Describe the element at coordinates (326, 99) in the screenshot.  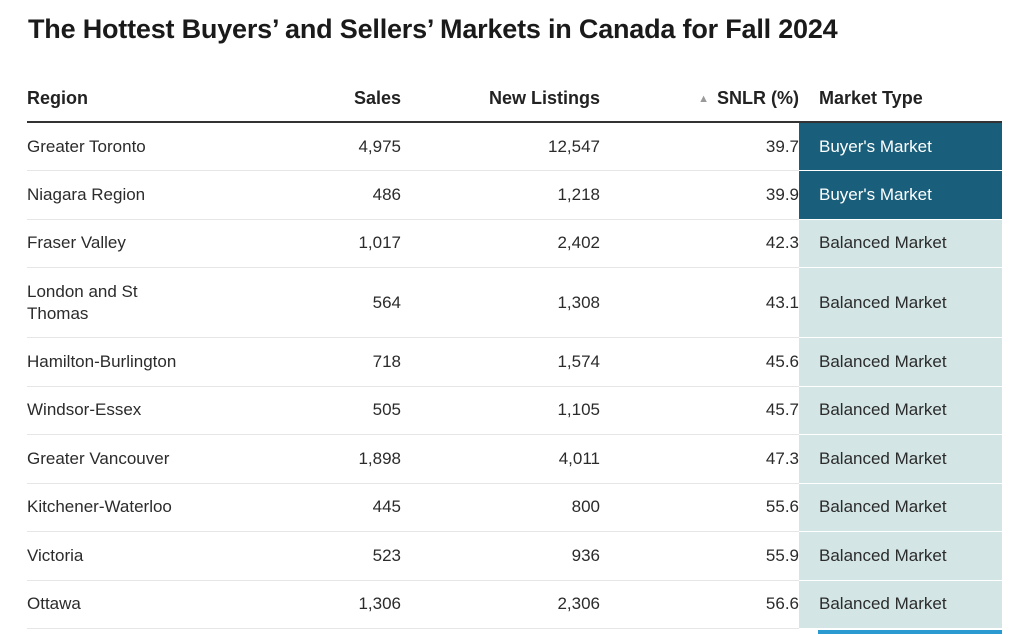
I see `column-header-sales: Sales` at that location.